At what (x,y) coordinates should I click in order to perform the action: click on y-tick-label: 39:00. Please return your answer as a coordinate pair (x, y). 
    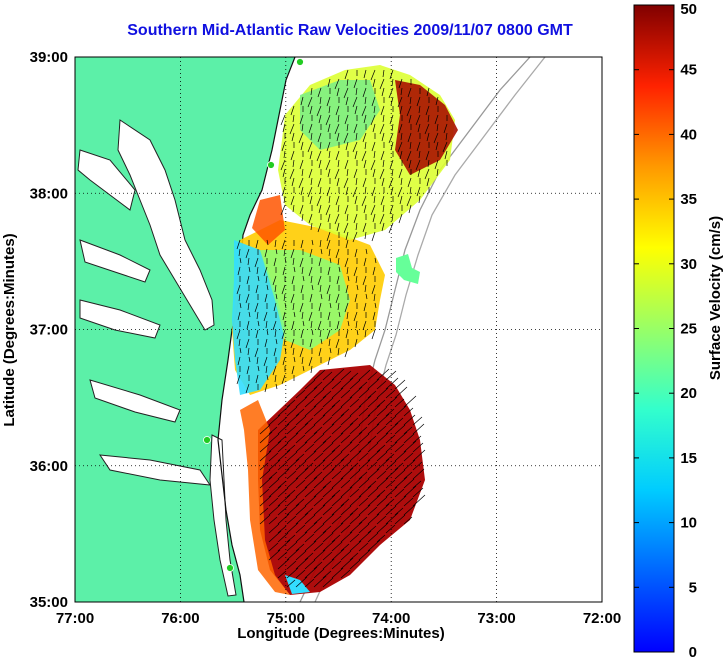
    Looking at the image, I should click on (49, 57).